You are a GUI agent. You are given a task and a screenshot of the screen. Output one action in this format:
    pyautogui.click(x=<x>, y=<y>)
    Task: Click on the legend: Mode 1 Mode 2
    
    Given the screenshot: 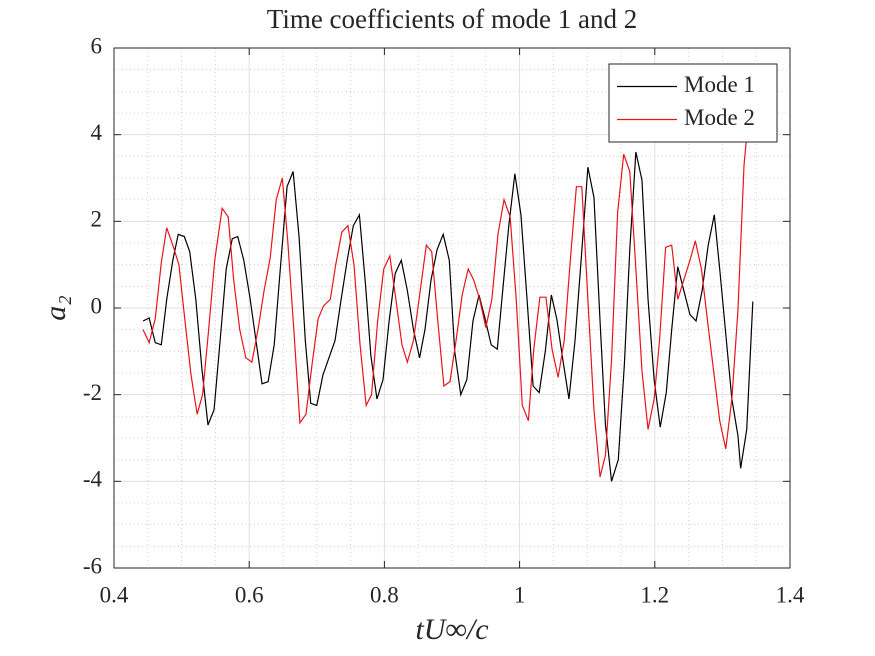 What is the action you would take?
    pyautogui.click(x=693, y=103)
    